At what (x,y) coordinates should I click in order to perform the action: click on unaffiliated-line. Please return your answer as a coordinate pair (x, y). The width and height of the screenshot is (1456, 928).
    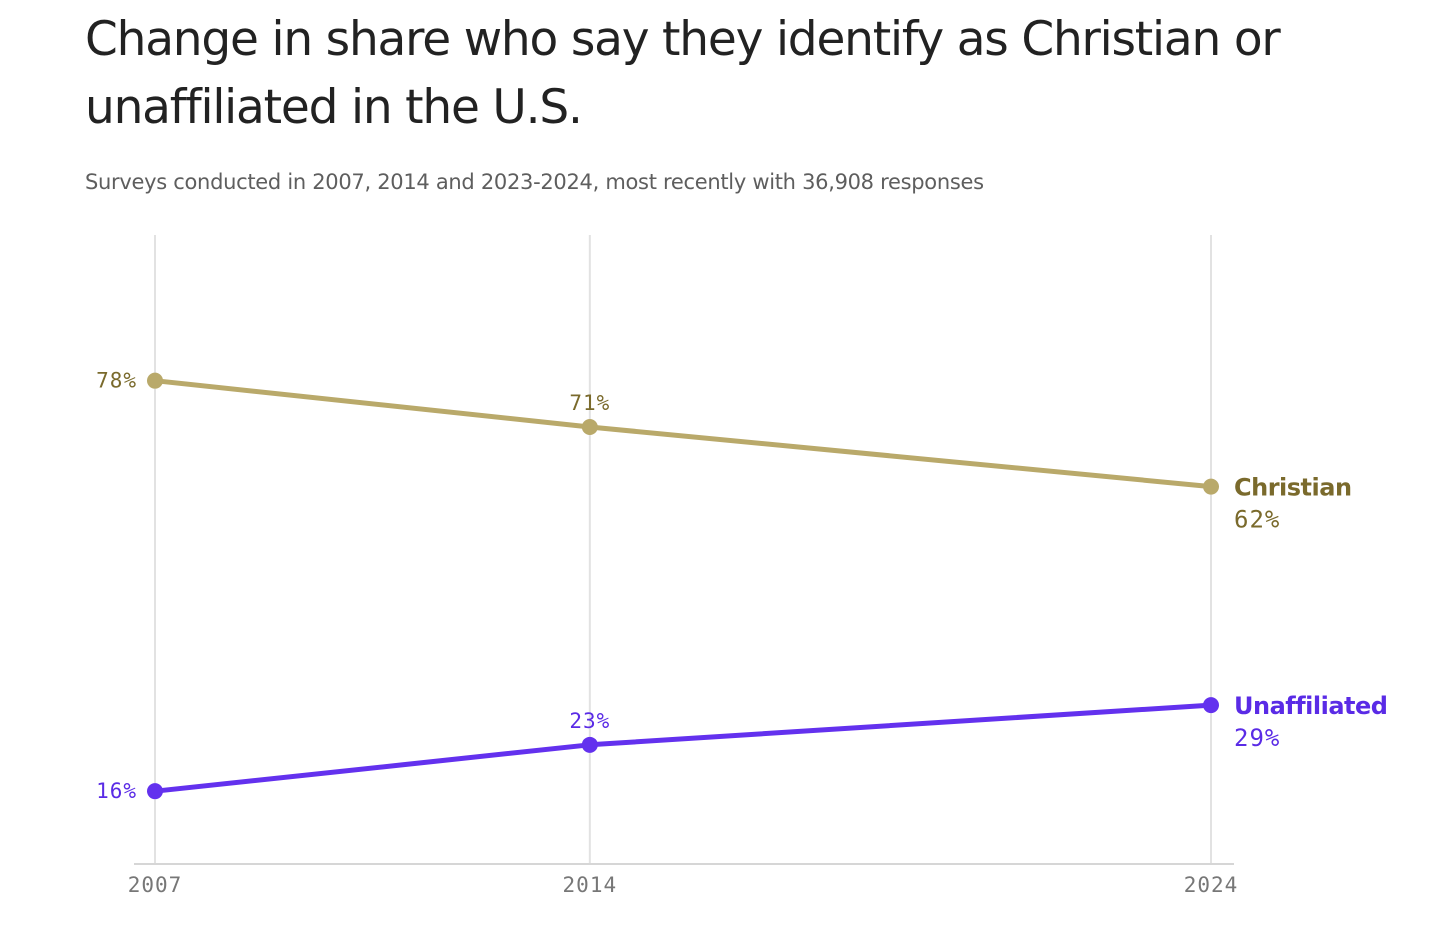
    Looking at the image, I should click on (683, 748).